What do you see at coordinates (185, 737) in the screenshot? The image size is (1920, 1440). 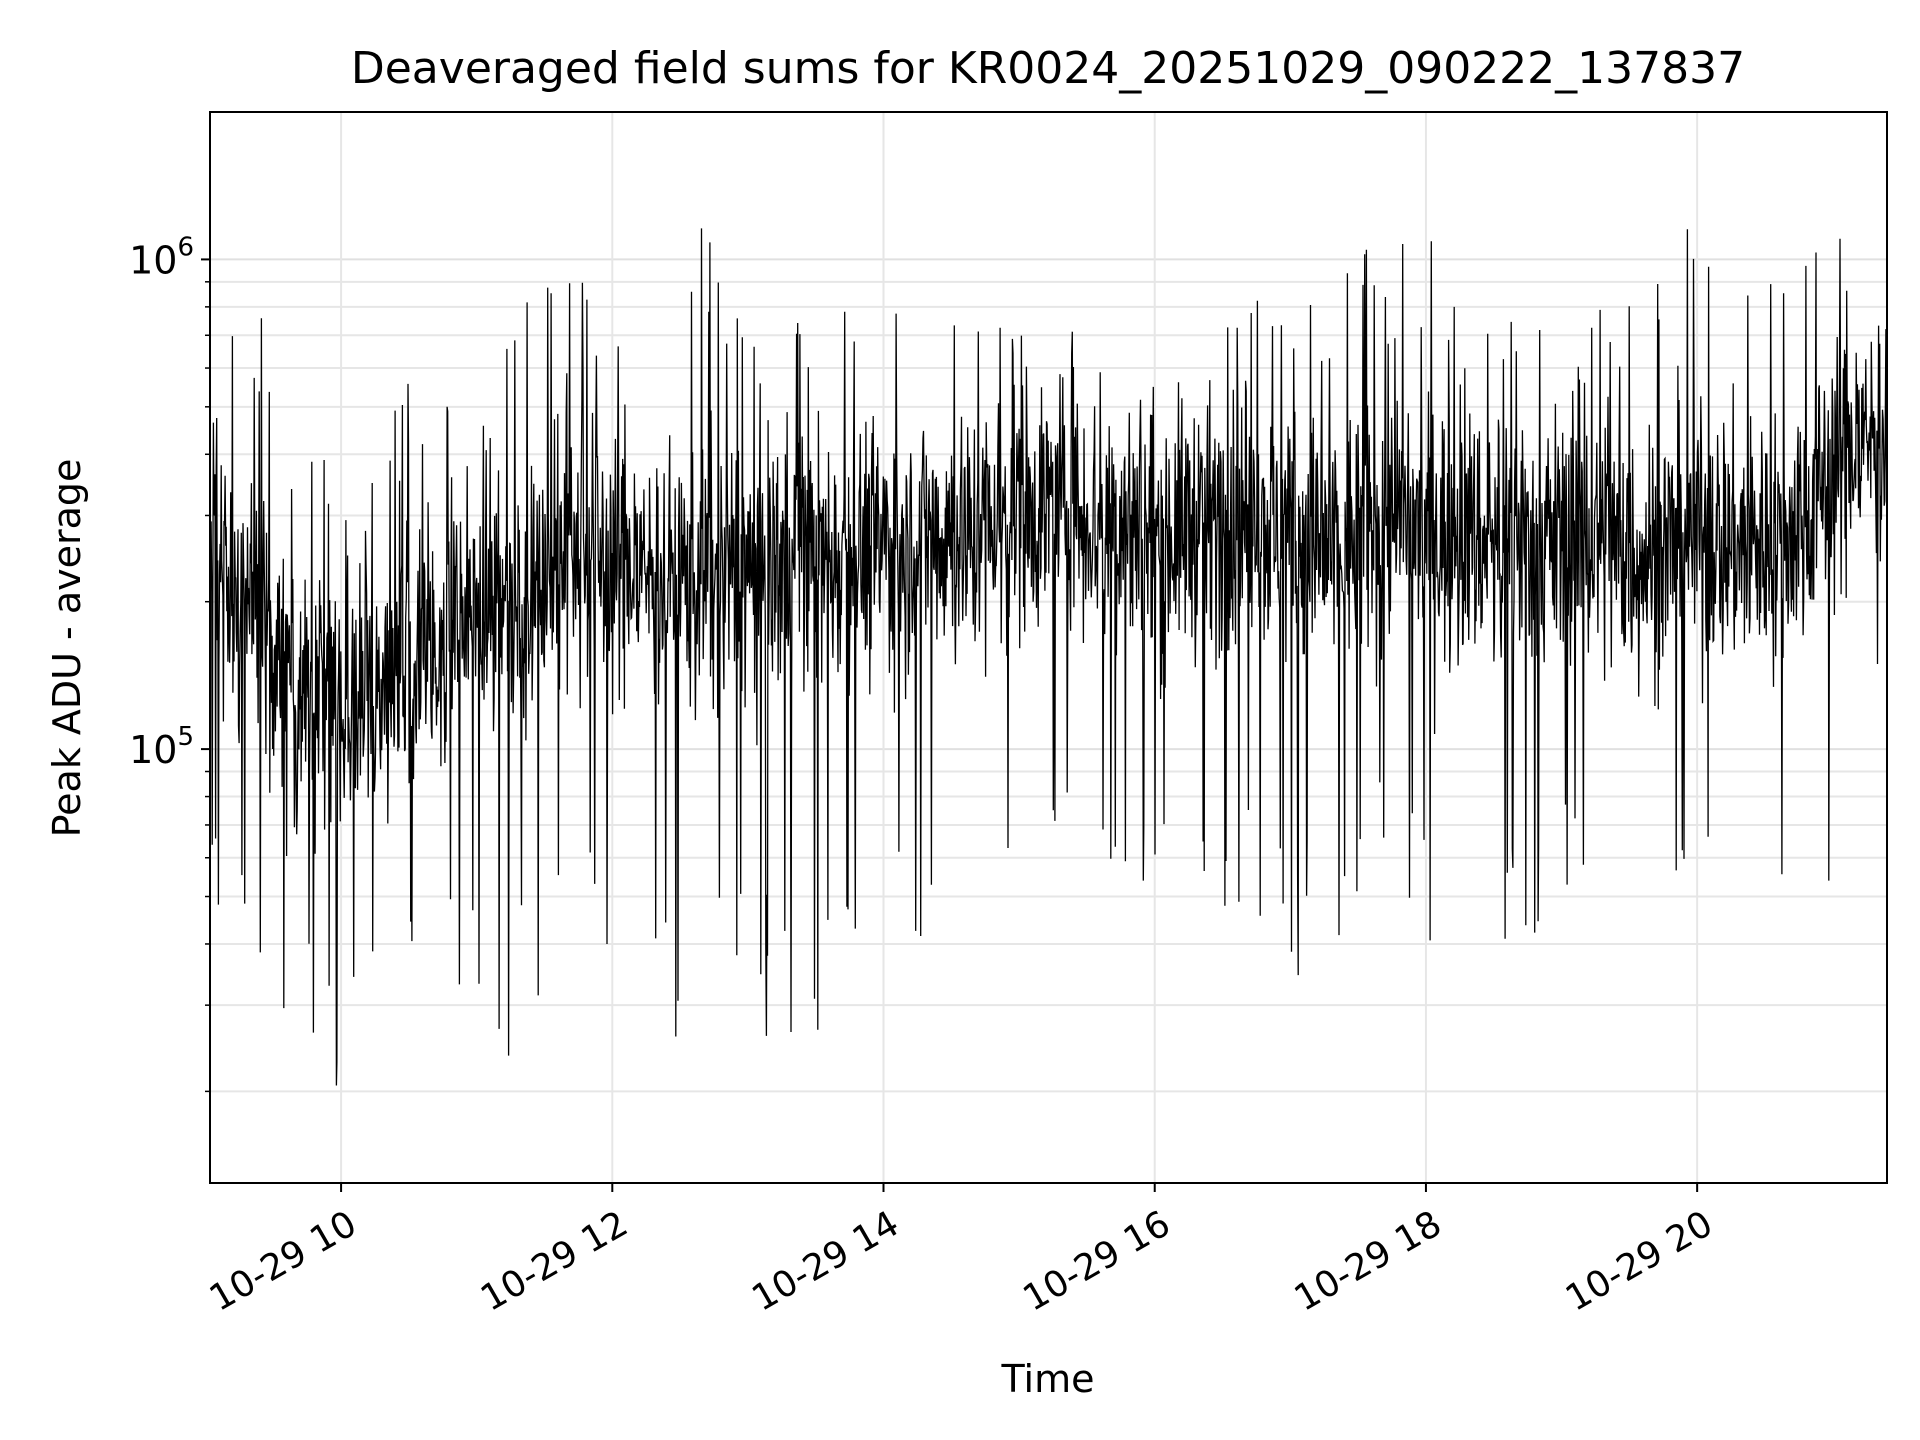 I see `y-tick-exponent: 5` at bounding box center [185, 737].